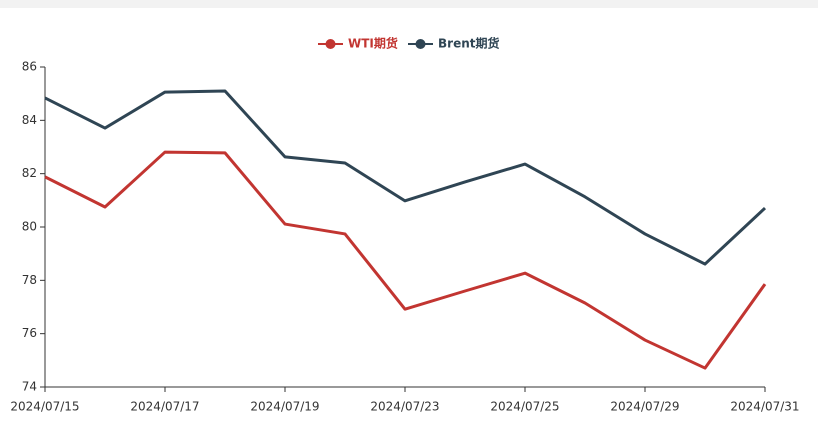  I want to click on y-tick-label: 82, so click(29, 173).